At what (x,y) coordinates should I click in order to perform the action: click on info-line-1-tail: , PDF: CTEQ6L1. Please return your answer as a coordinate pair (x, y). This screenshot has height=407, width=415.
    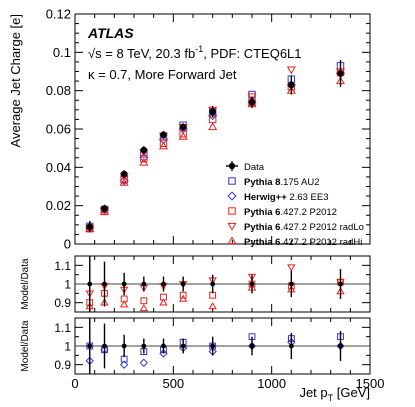
    Looking at the image, I should click on (252, 53).